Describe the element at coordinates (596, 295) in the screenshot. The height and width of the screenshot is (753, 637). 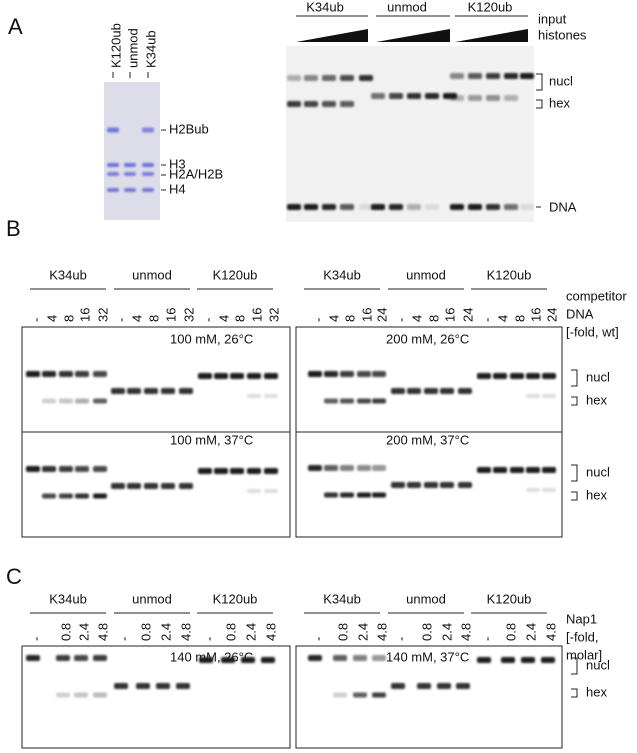
I see `axis-label: competitor` at that location.